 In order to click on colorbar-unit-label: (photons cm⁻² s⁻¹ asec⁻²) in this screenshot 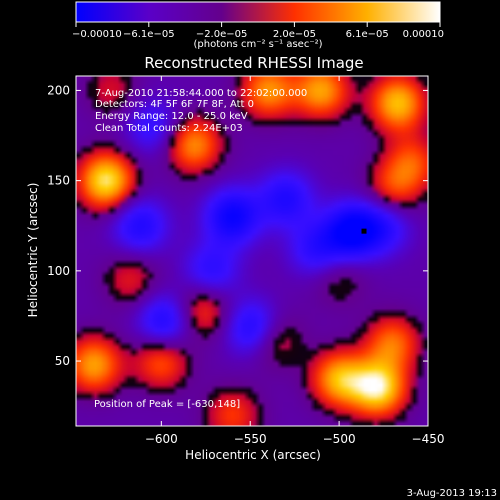, I will do `click(257, 44)`.